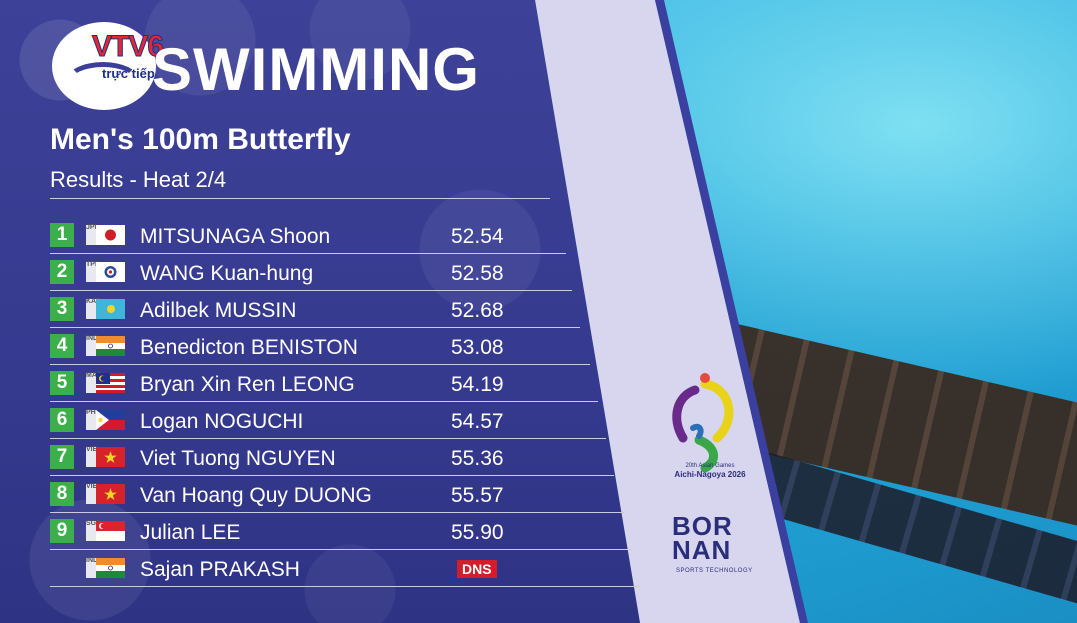  What do you see at coordinates (62, 235) in the screenshot?
I see `rank-badge: 1` at bounding box center [62, 235].